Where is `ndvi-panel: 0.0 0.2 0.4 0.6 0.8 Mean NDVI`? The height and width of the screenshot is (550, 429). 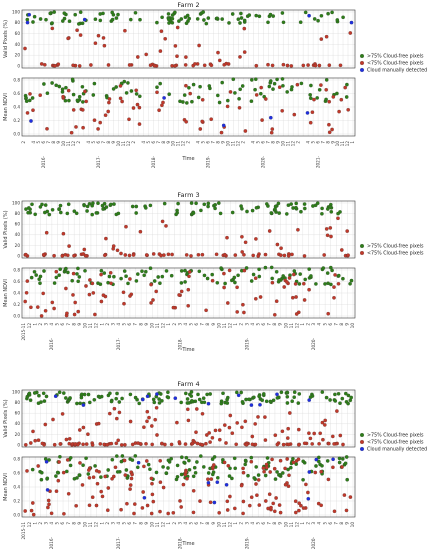
ndvi-panel: 0.0 0.2 0.4 0.6 0.8 Mean NDVI is located at coordinates (179, 485).